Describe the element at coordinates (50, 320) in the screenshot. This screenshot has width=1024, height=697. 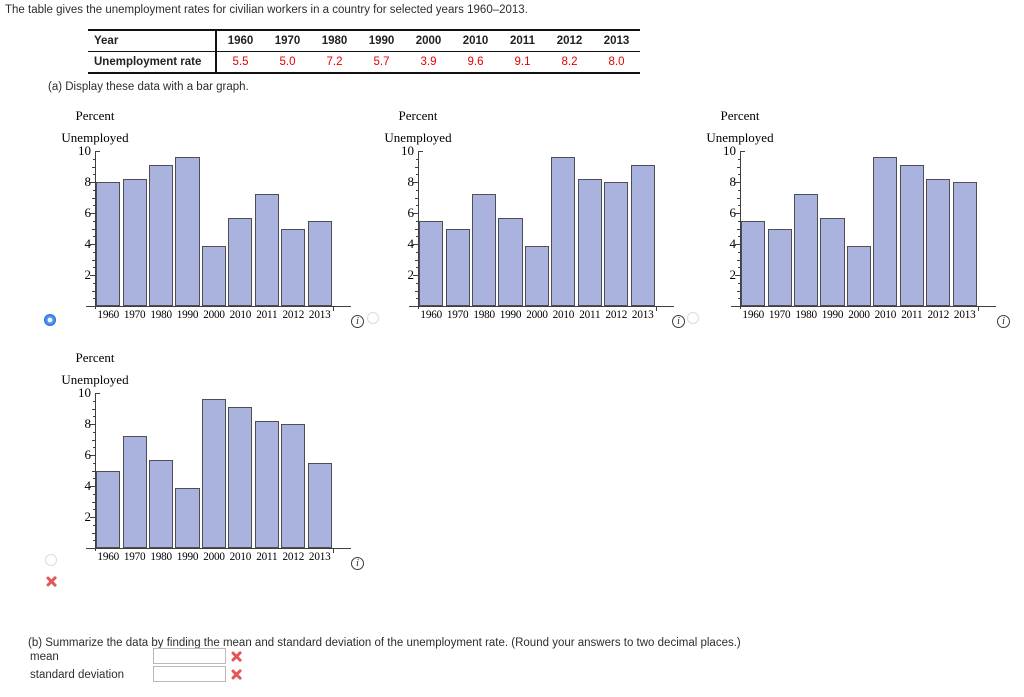
I see `option-1-radio` at that location.